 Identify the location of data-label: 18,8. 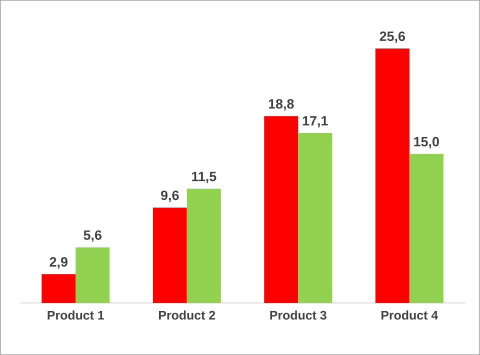
(281, 105).